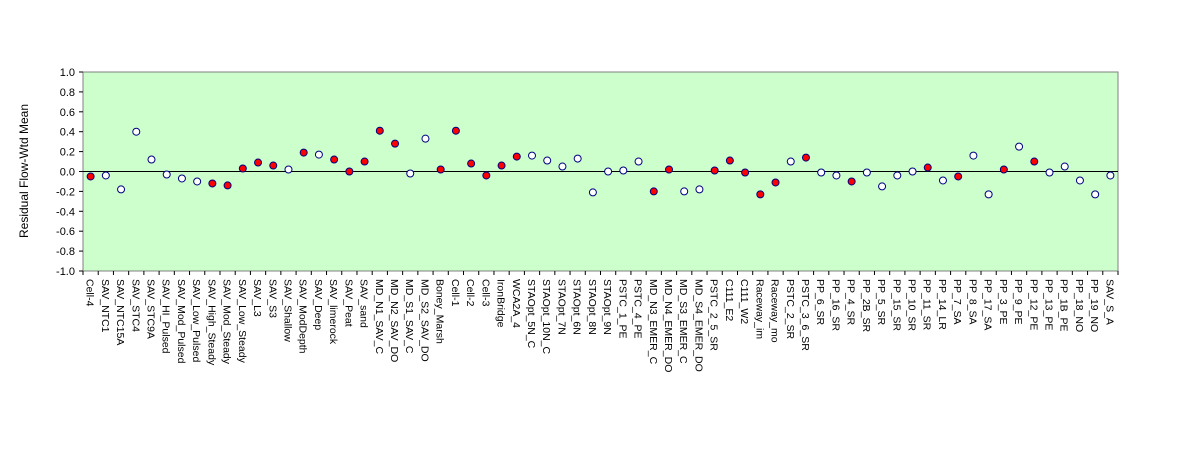  Describe the element at coordinates (942, 304) in the screenshot. I see `x-tick-label: PP_14_LR` at that location.